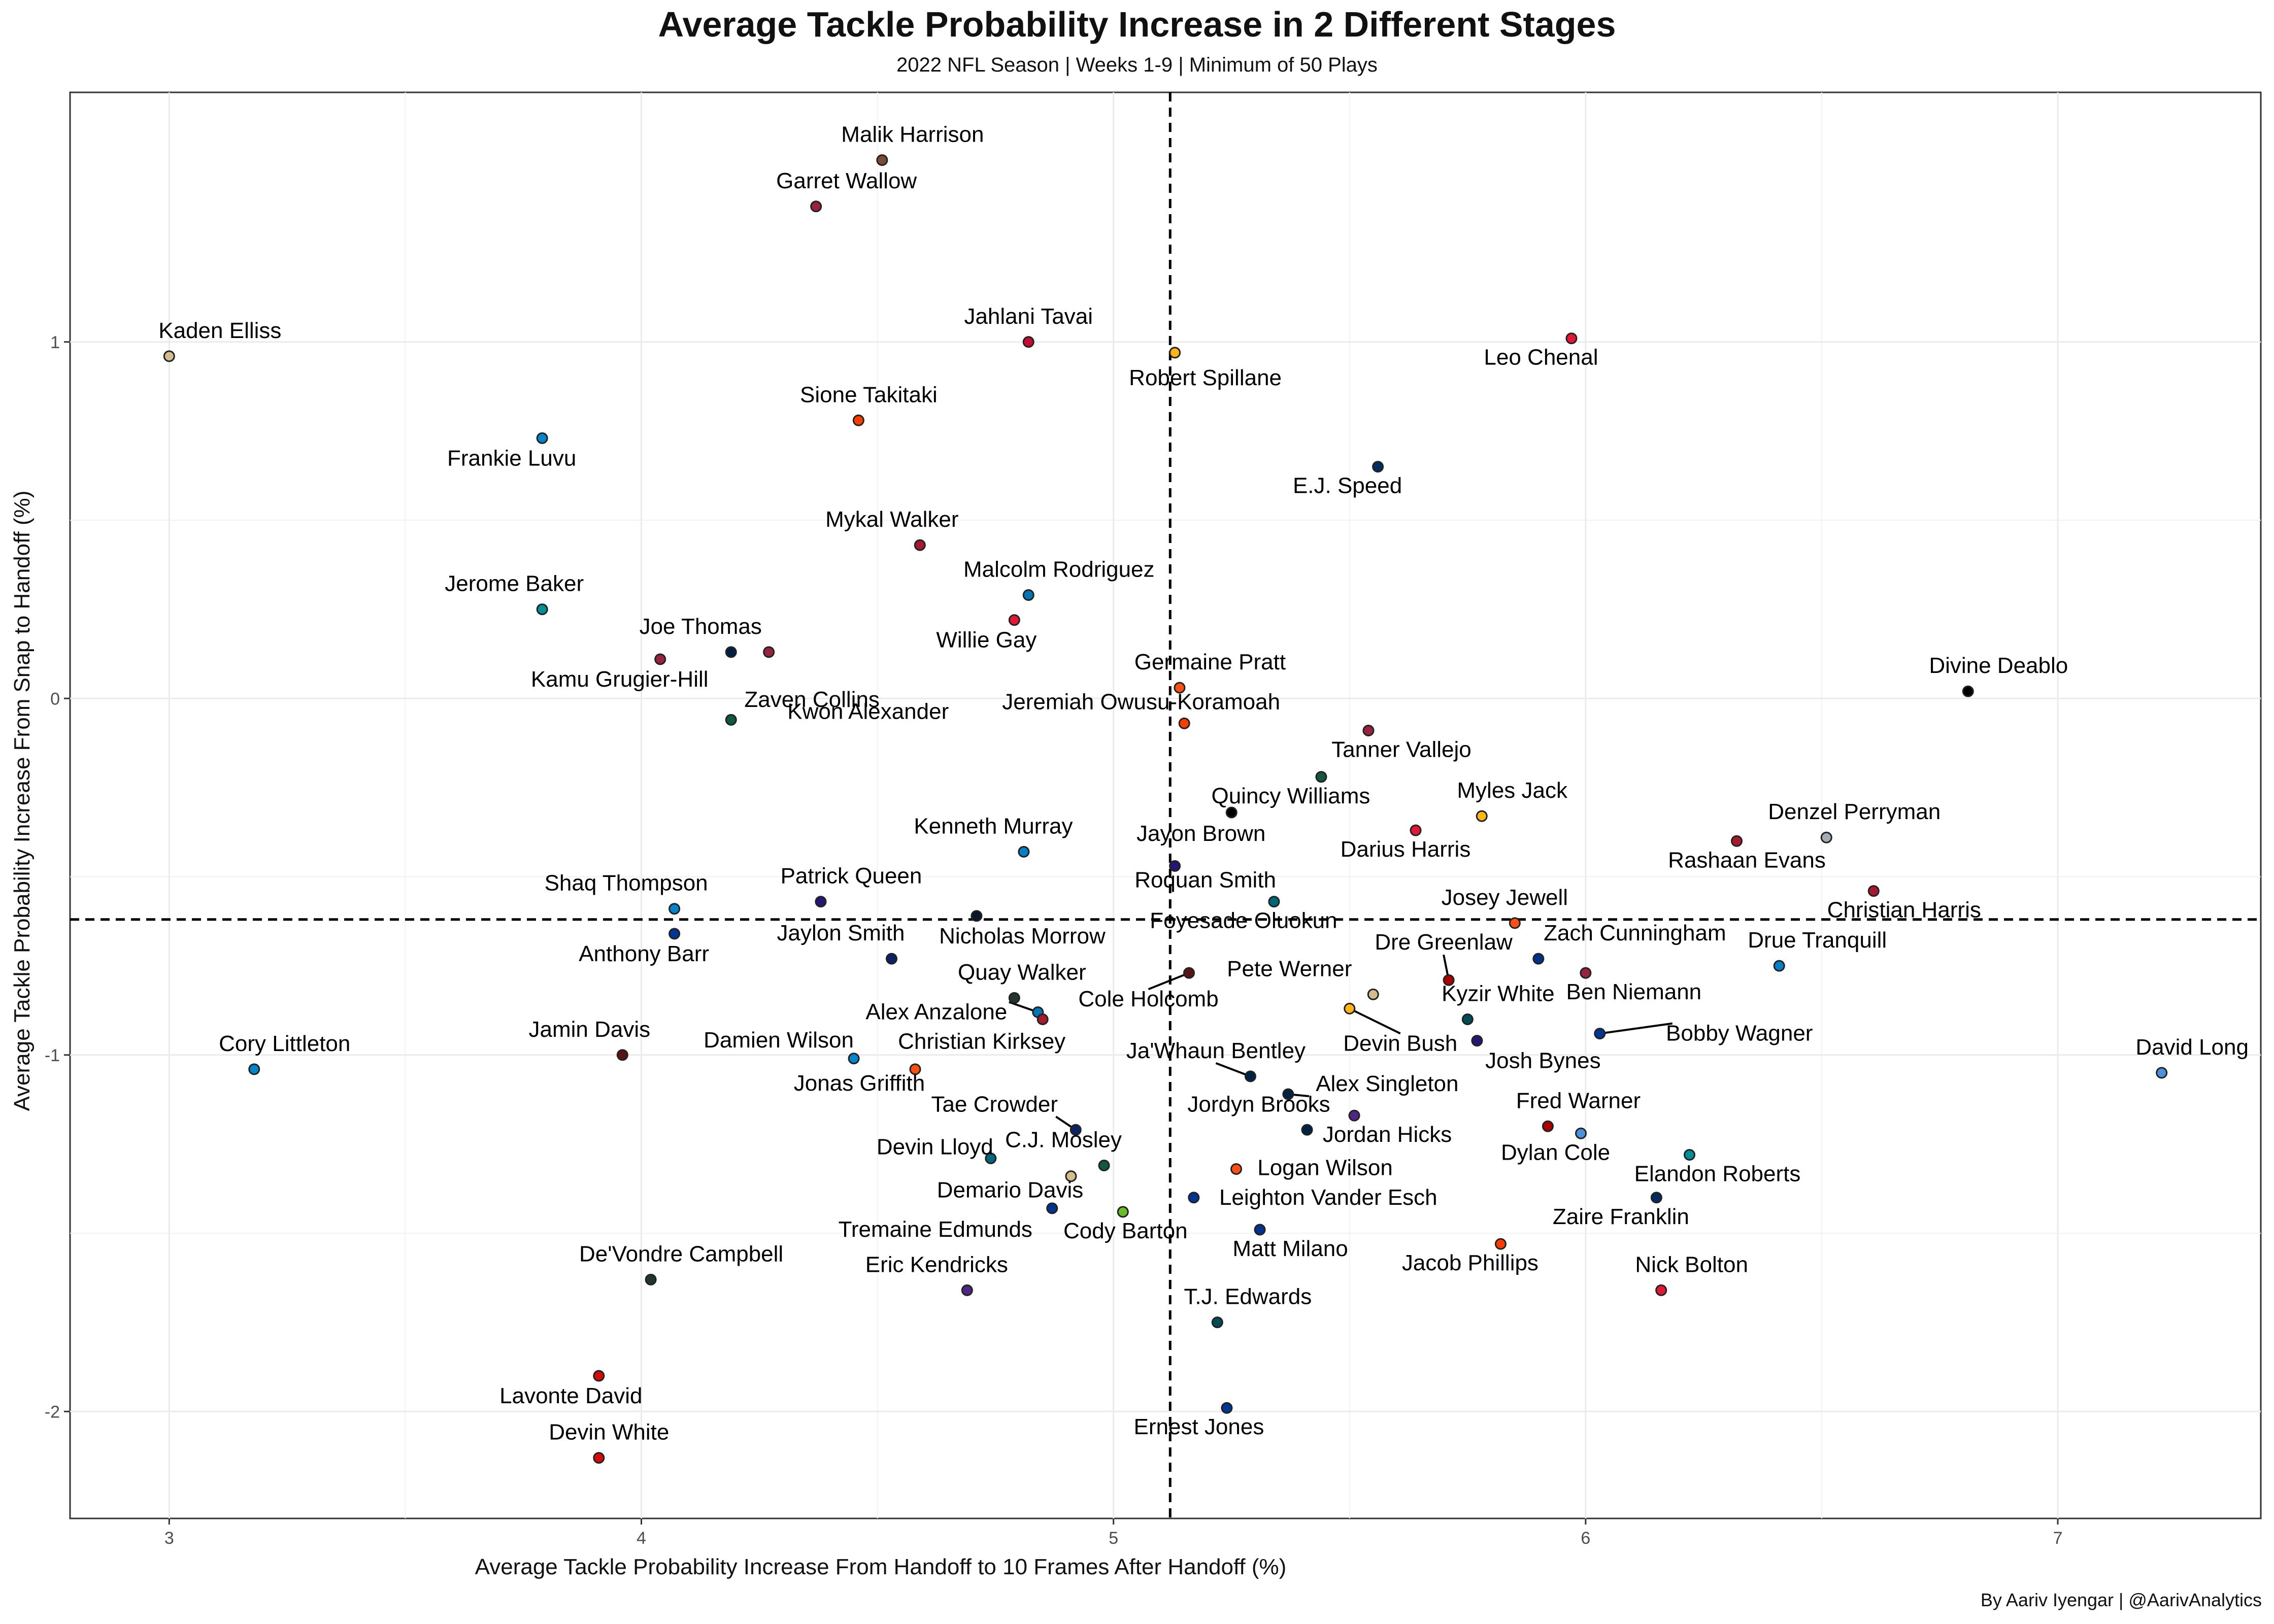 The height and width of the screenshot is (1624, 2274). Describe the element at coordinates (1691, 1264) in the screenshot. I see `point-label: Nick Bolton` at that location.